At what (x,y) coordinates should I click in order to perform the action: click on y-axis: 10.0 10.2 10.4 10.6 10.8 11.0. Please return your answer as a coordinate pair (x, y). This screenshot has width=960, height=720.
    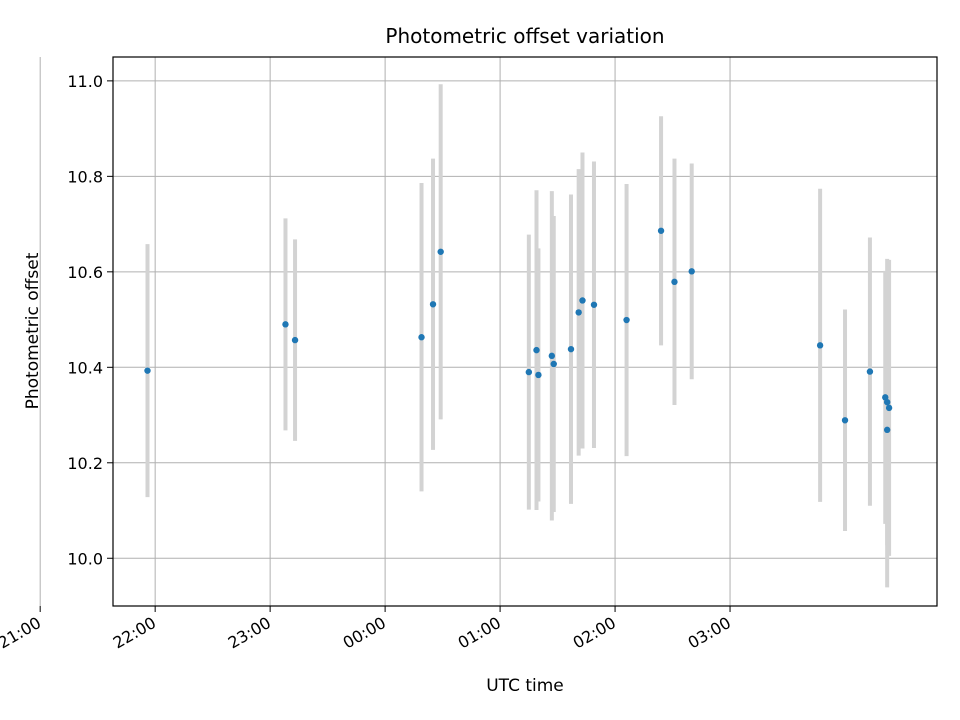
    Looking at the image, I should click on (90, 320).